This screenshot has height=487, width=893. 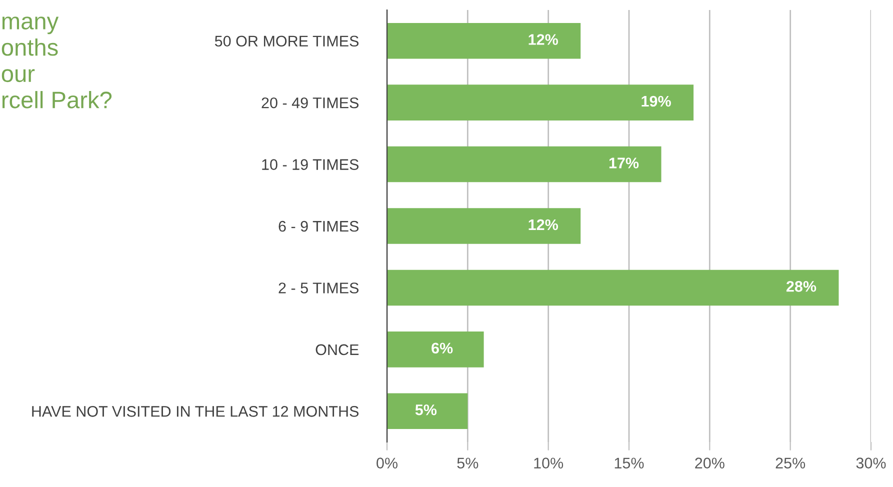 I want to click on data-label: 17%, so click(x=624, y=163).